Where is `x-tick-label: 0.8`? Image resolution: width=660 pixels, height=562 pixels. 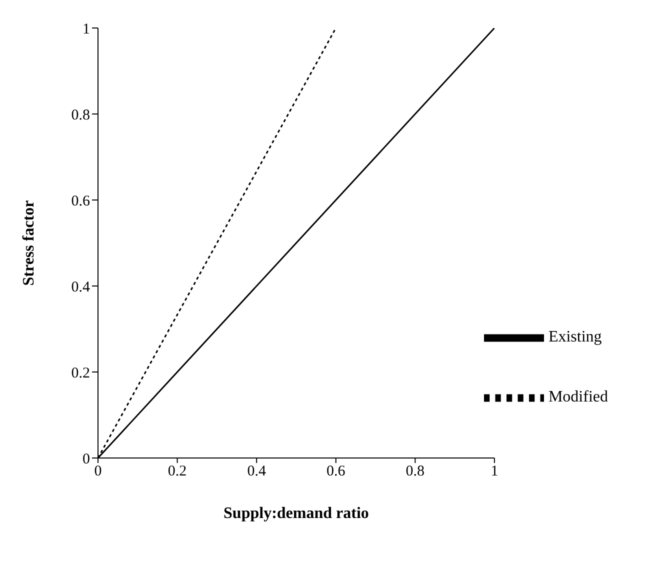
x-tick-label: 0.8 is located at coordinates (415, 472).